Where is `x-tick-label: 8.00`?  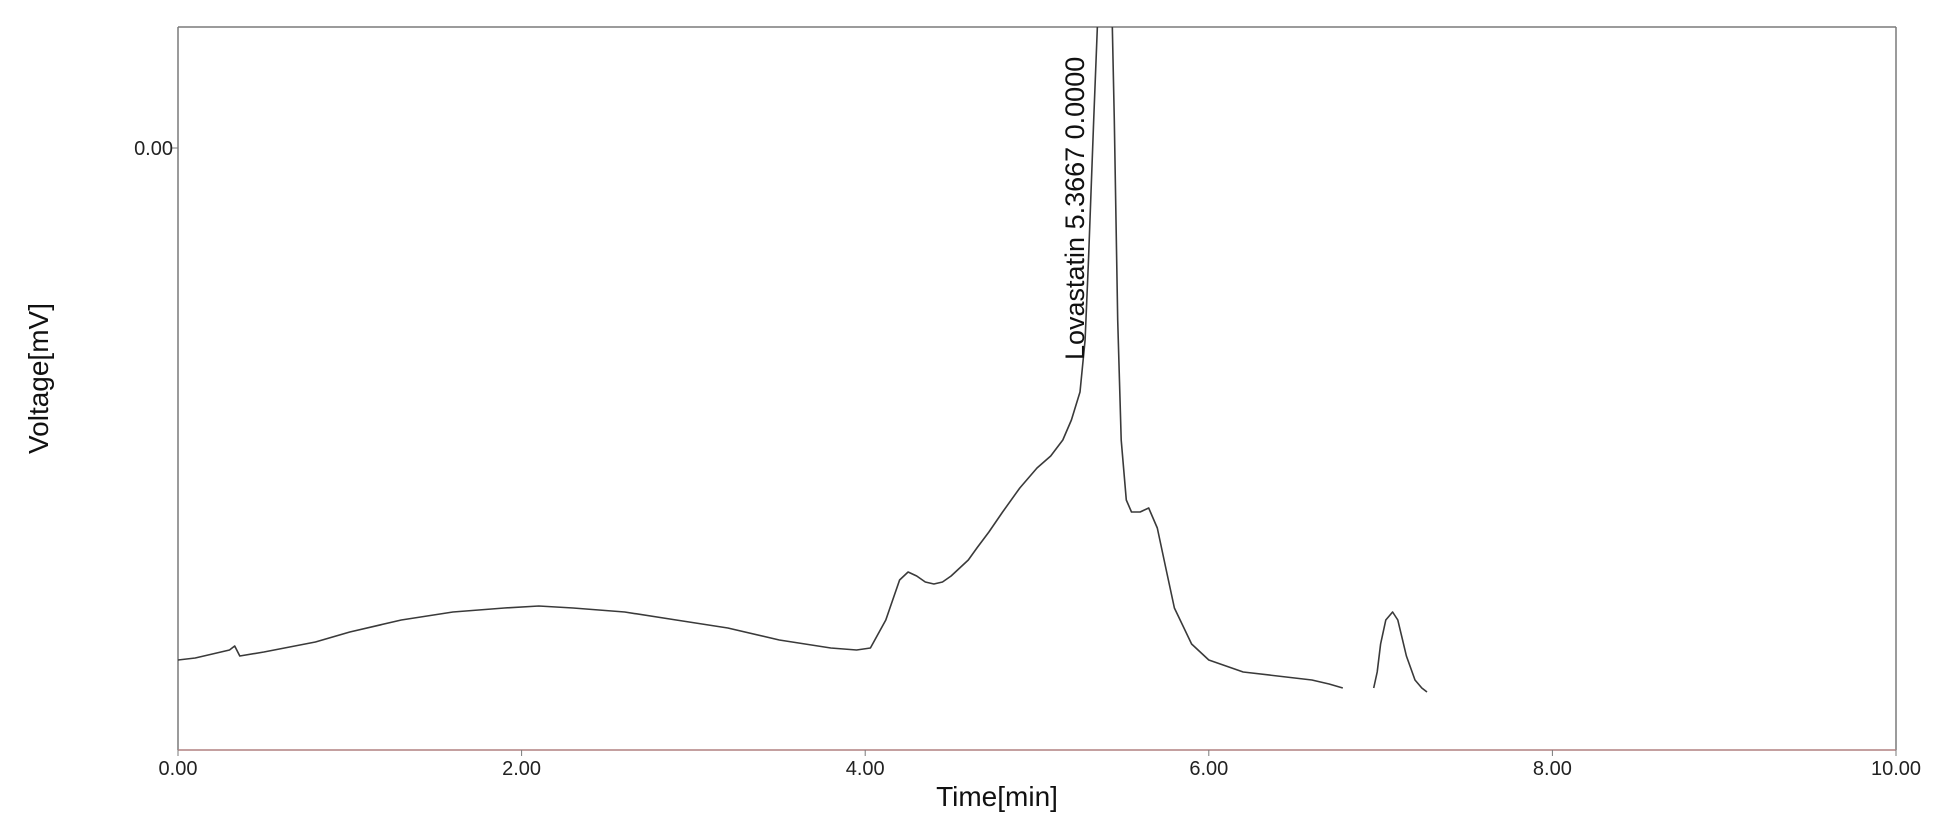 x-tick-label: 8.00 is located at coordinates (1552, 769).